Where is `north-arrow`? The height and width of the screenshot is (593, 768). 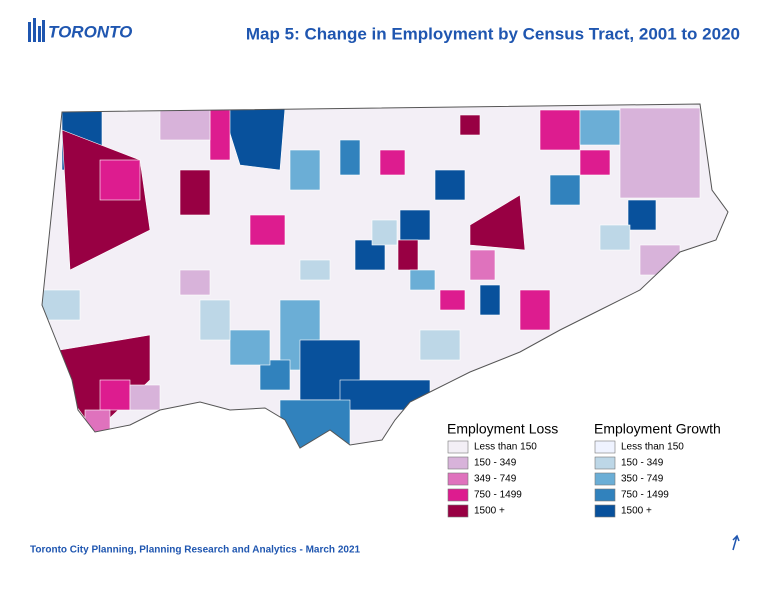
north-arrow is located at coordinates (736, 542).